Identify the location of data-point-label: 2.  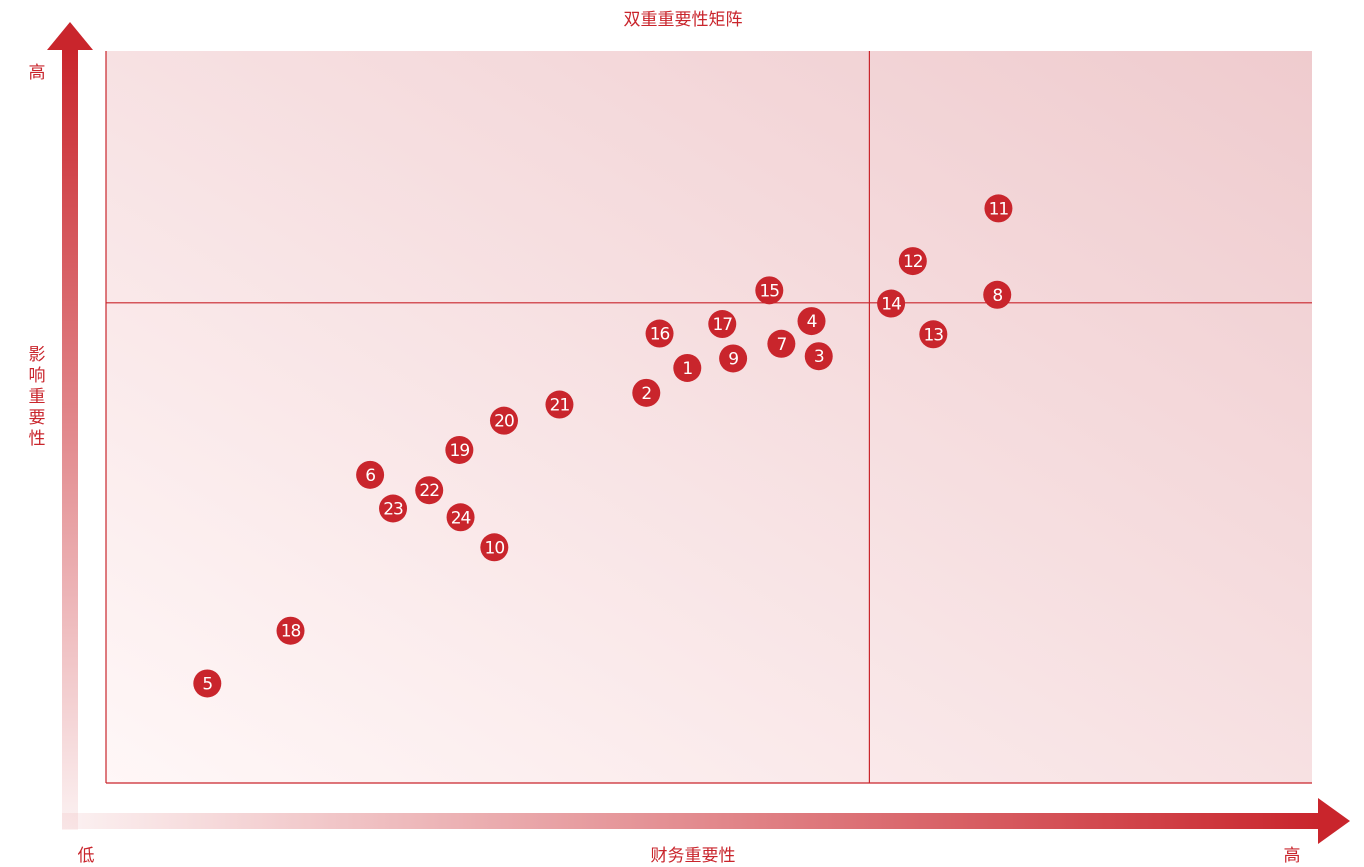
(646, 394).